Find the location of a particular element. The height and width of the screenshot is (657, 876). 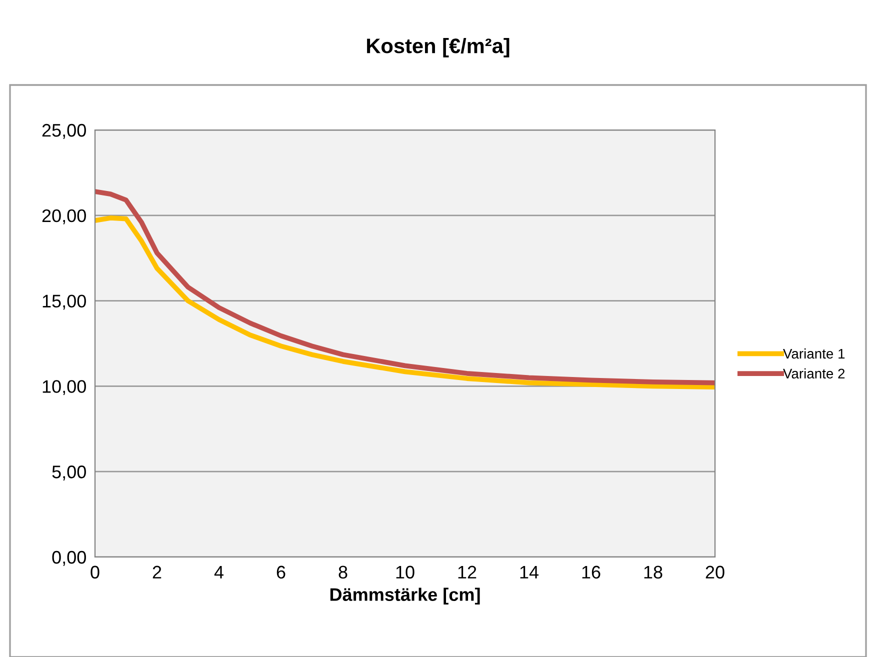

x-tick-label: 2 is located at coordinates (157, 572).